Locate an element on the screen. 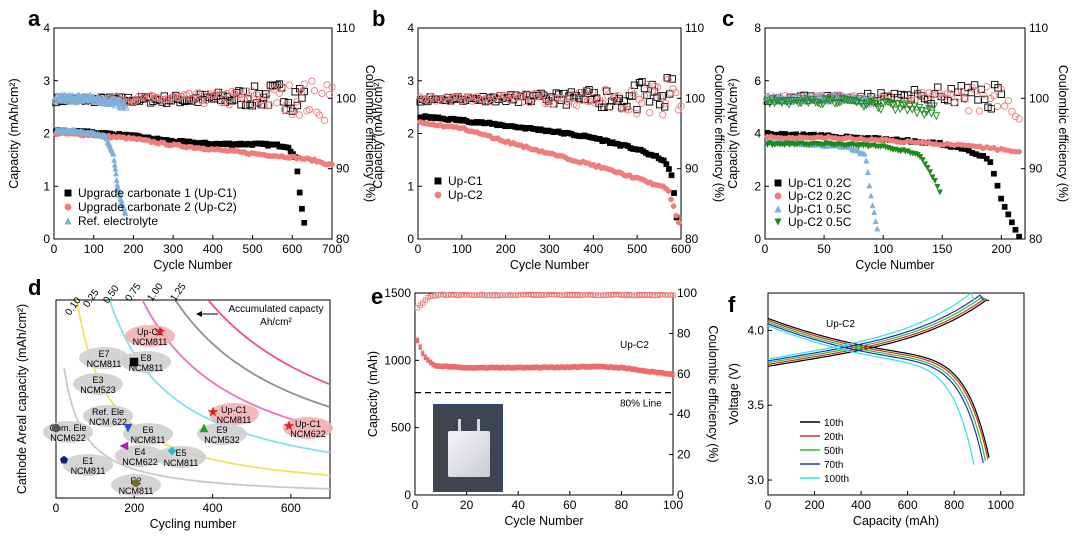 This screenshot has height=551, width=1080. y2-axis-label: Coulombic efficiency (%) is located at coordinates (713, 393).